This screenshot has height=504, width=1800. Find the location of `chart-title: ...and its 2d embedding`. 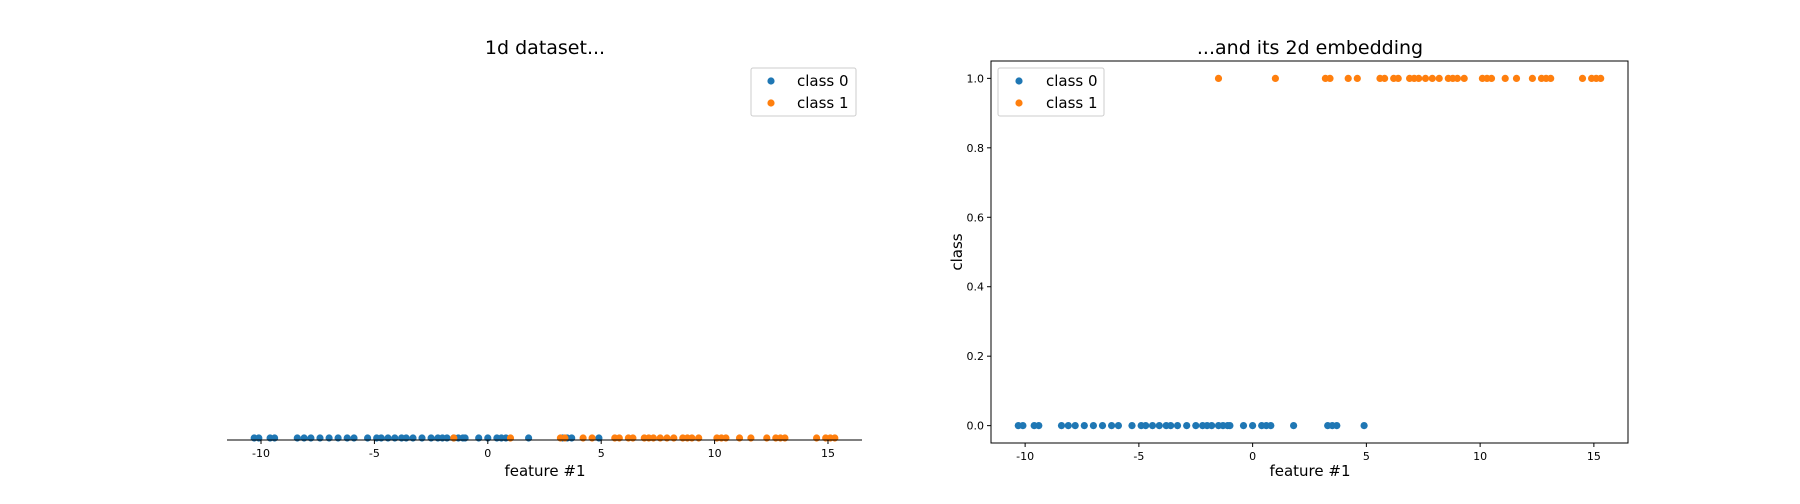

chart-title: ...and its 2d embedding is located at coordinates (1310, 48).